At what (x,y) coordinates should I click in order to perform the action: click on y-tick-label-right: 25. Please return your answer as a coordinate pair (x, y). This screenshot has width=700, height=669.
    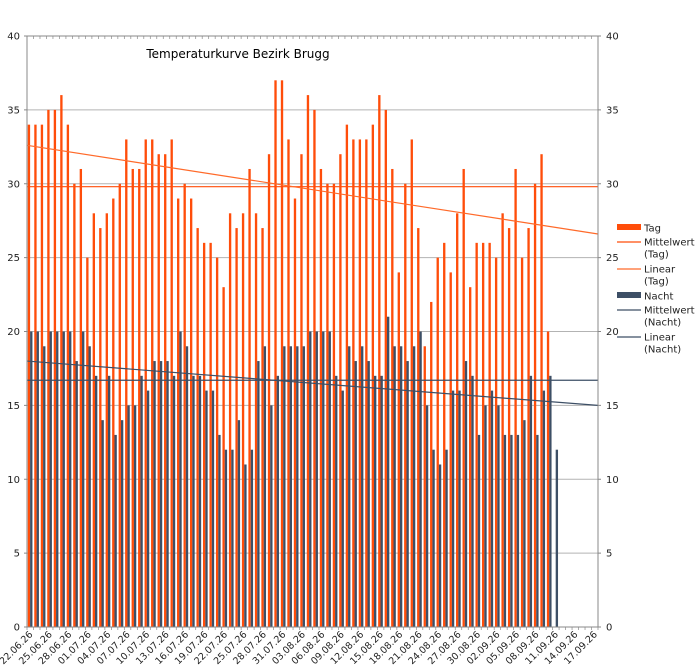
    Looking at the image, I should click on (612, 258).